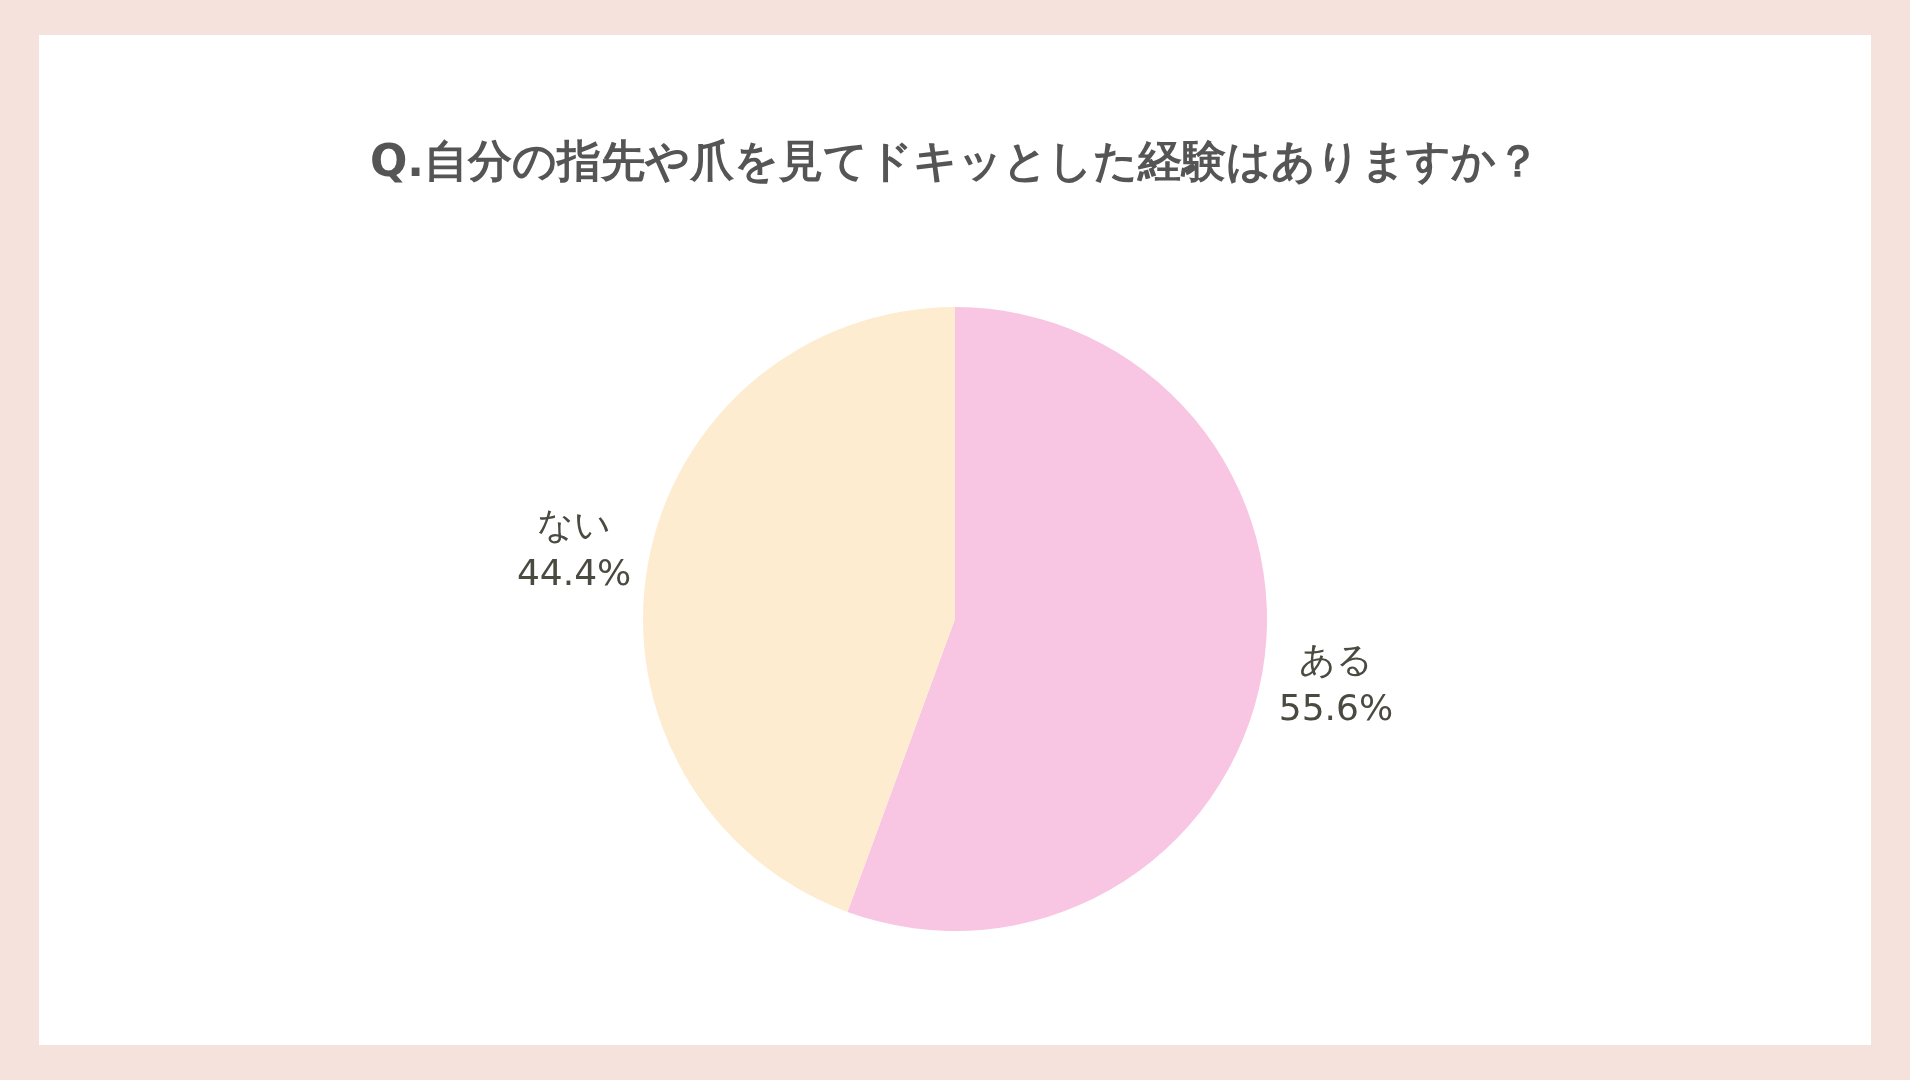 This screenshot has height=1080, width=1910. I want to click on data-label: 44.4%, so click(574, 572).